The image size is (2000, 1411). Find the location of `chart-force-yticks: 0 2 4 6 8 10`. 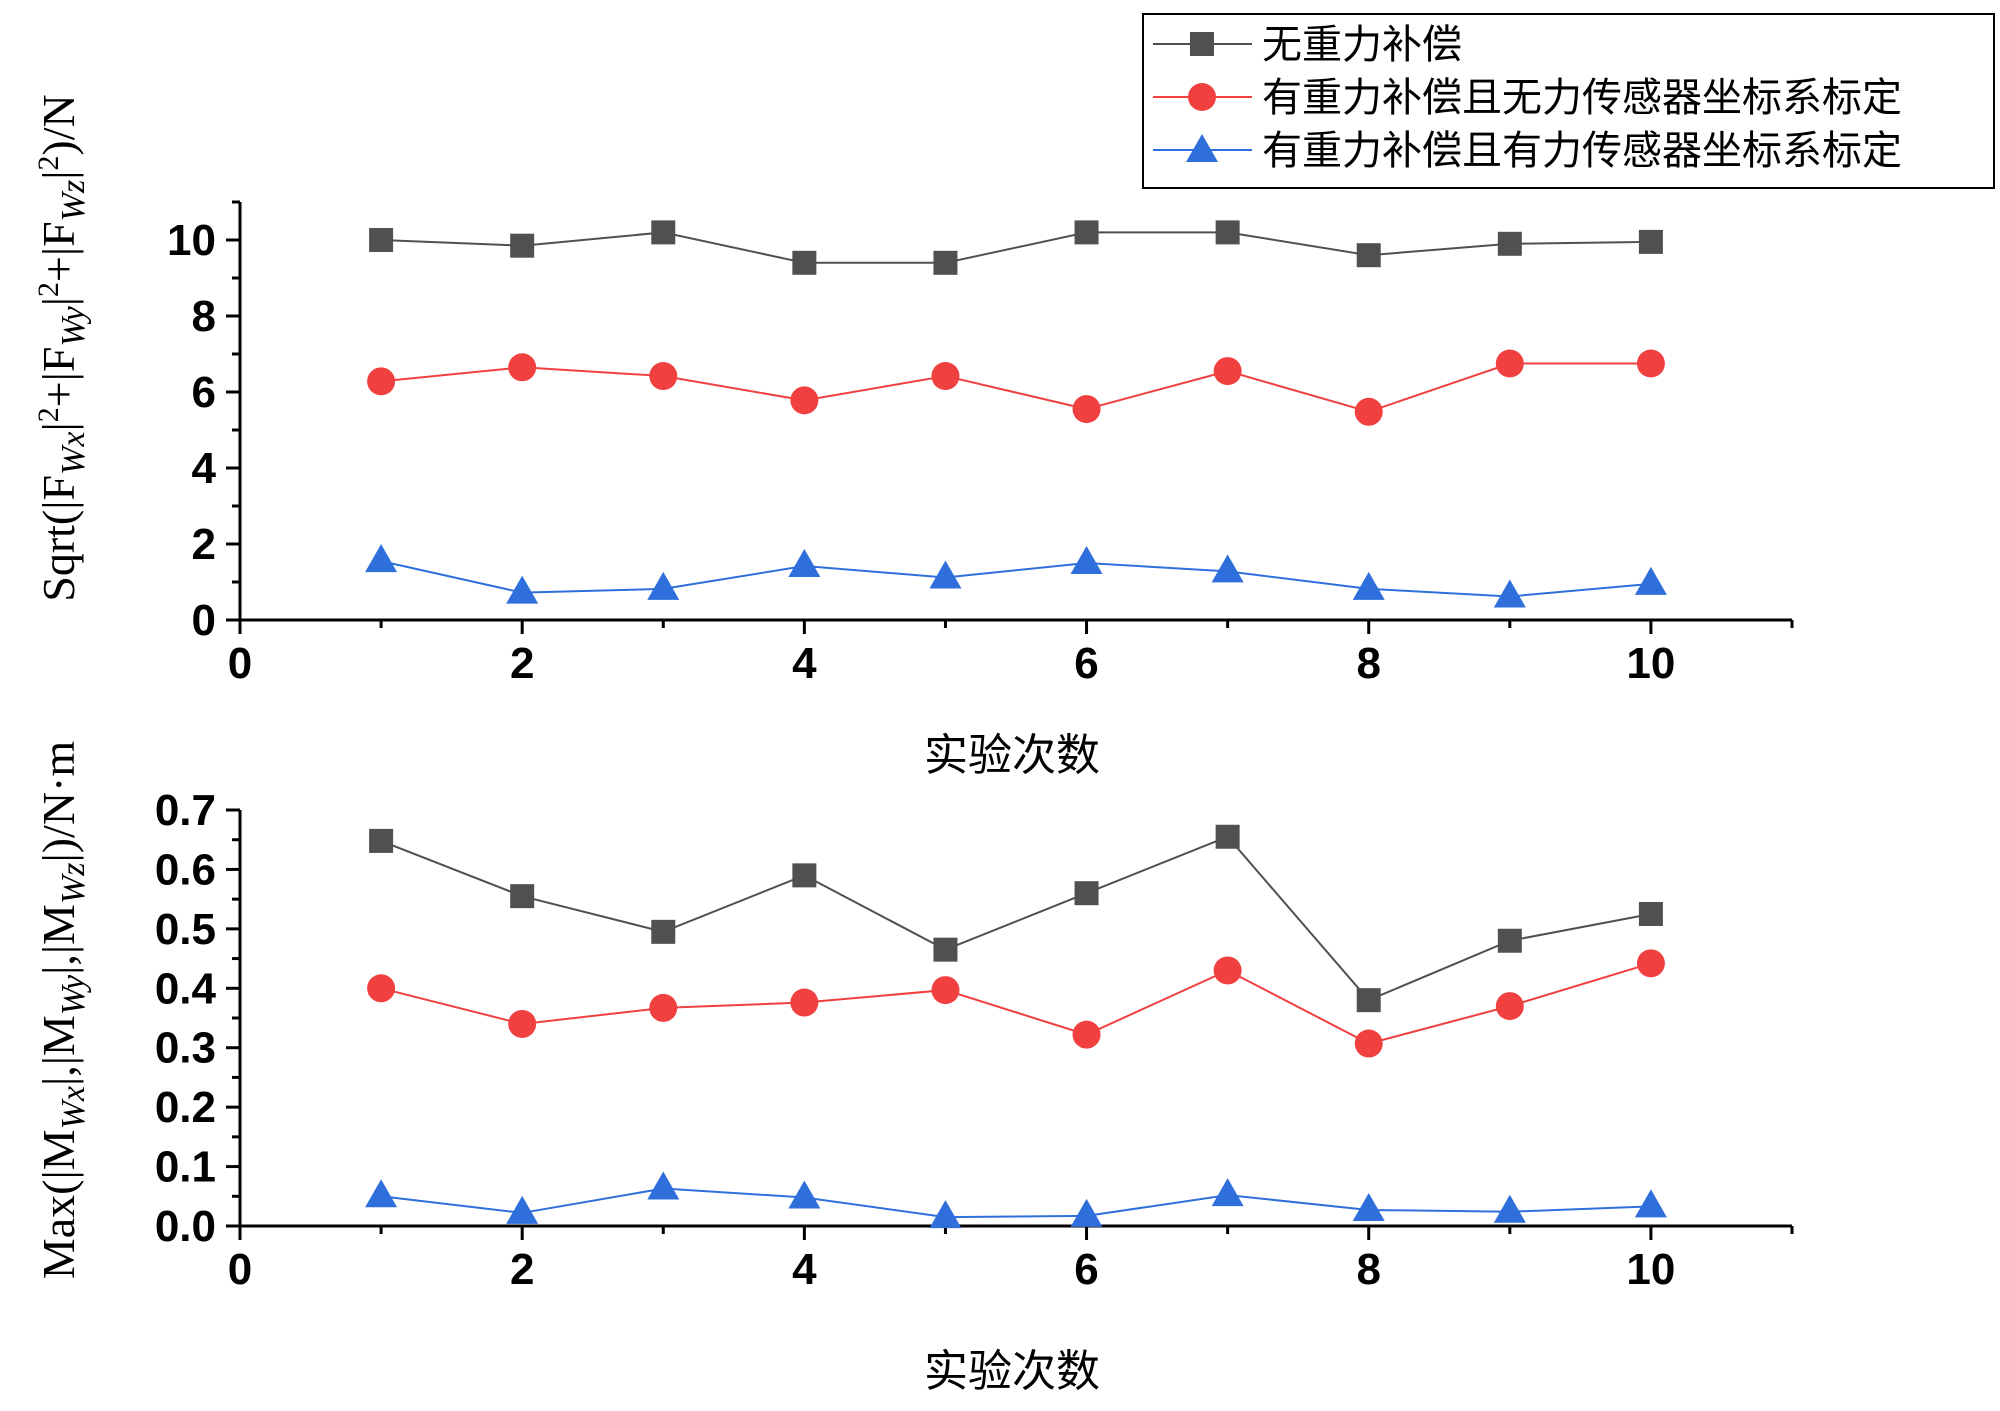

chart-force-yticks: 0 2 4 6 8 10 is located at coordinates (203, 422).